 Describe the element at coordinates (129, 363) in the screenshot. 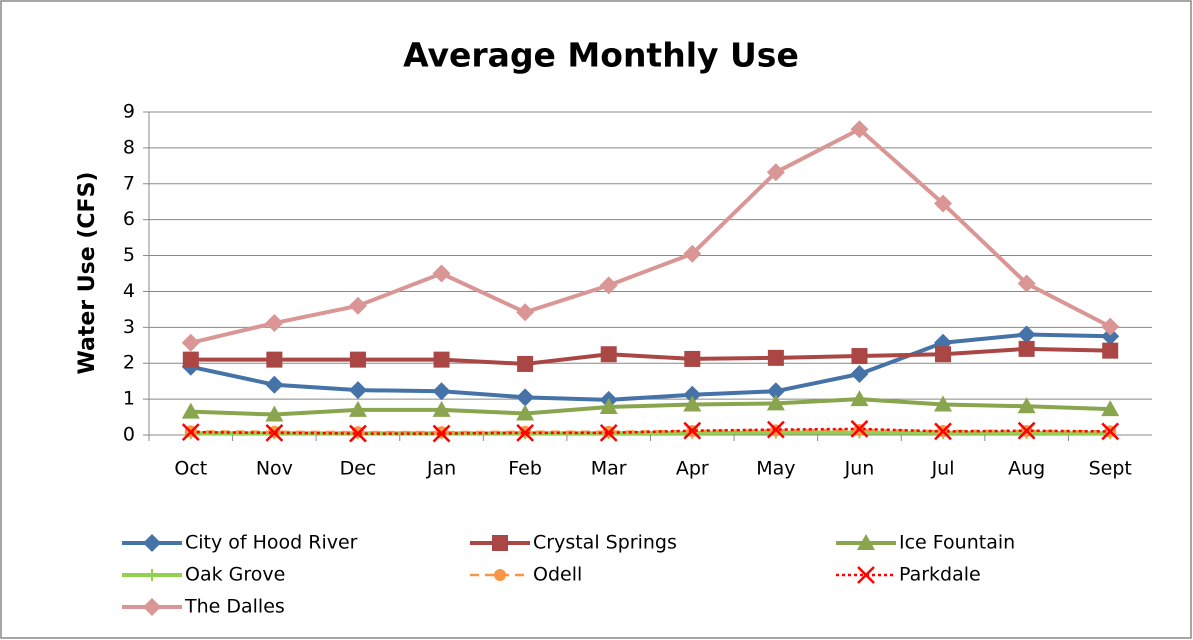

I see `y-tick-label: 2` at that location.